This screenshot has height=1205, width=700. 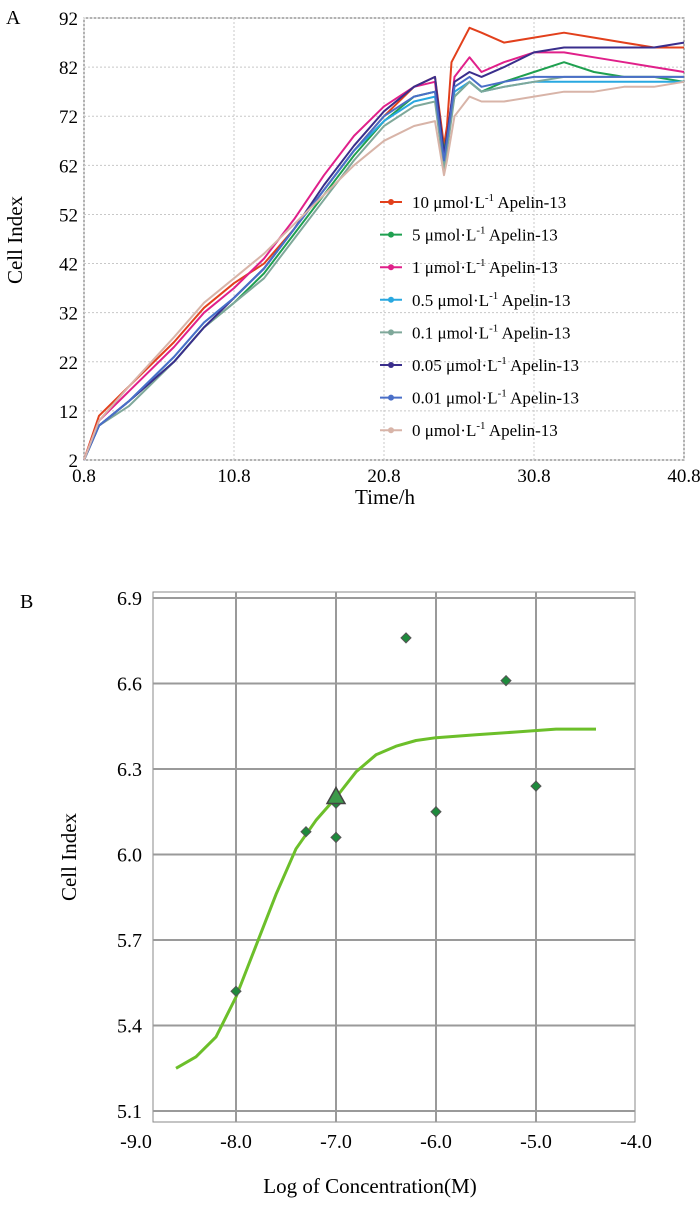 I want to click on panel-a-legend-label: 10 μmol·L-1 Apelin-13, so click(x=489, y=202).